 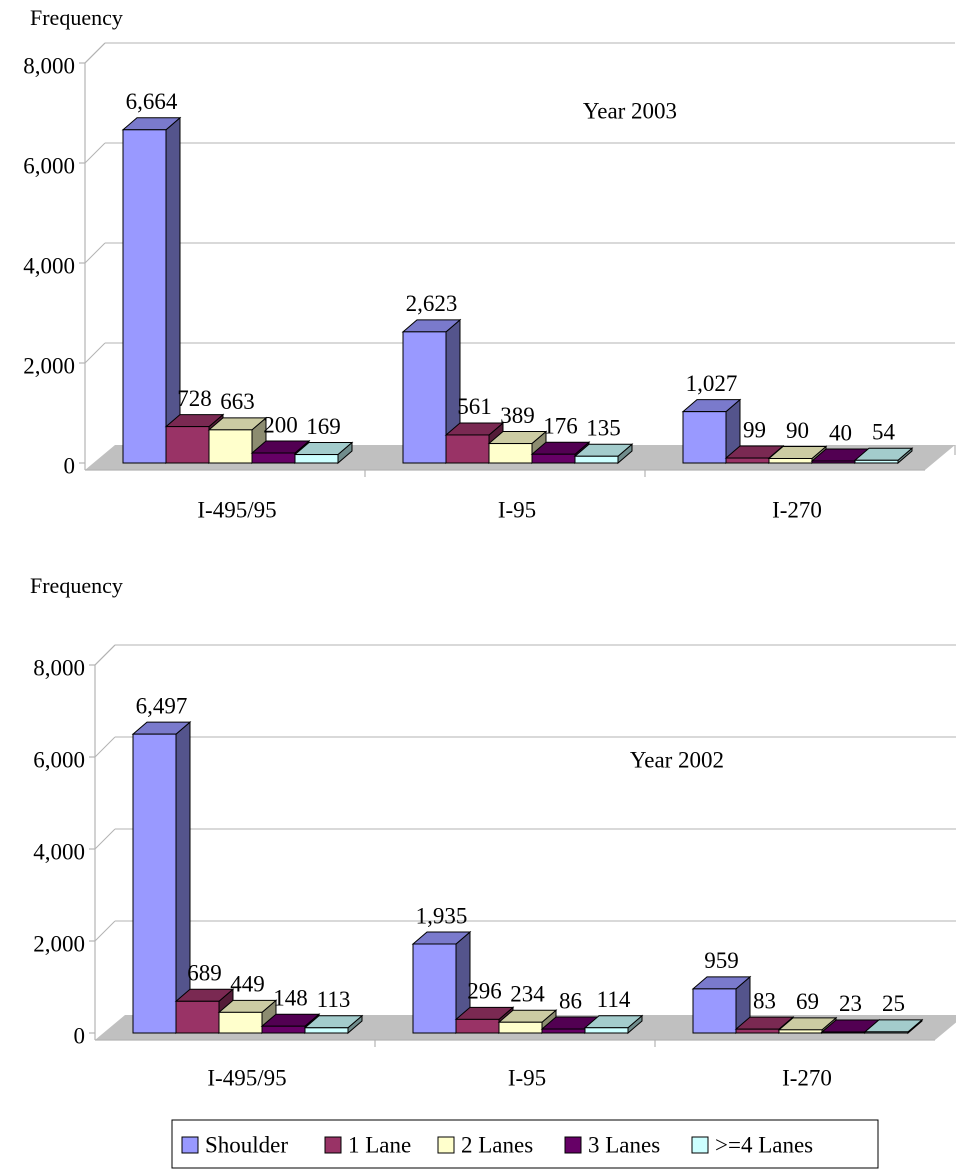 I want to click on value-label: 169, so click(x=323, y=426).